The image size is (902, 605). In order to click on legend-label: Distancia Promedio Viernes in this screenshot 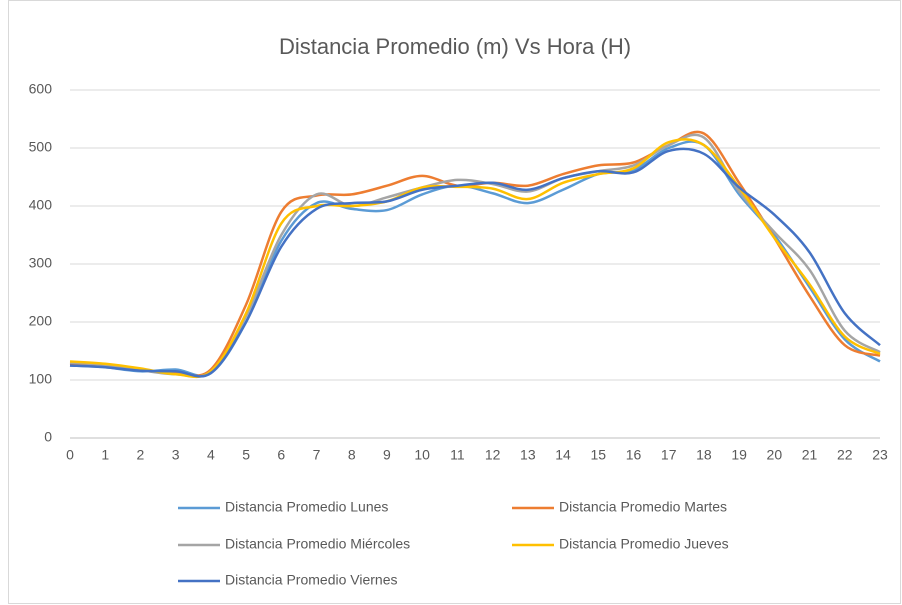, I will do `click(311, 580)`.